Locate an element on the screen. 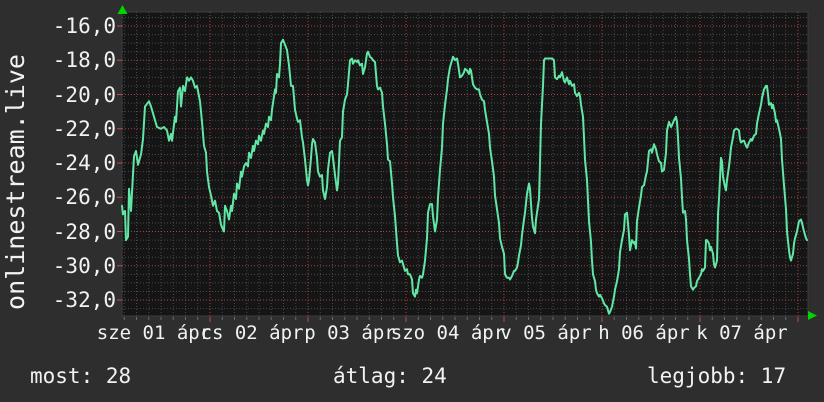 The height and width of the screenshot is (402, 824). y-tick-label: -22,0 is located at coordinates (84, 128).